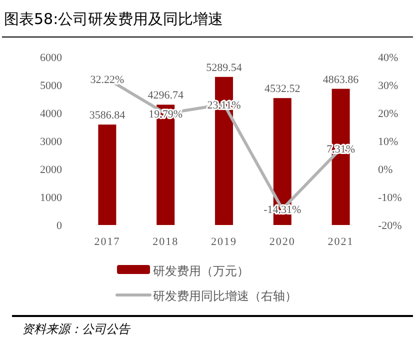 The width and height of the screenshot is (415, 343). What do you see at coordinates (282, 89) in the screenshot?
I see `data-label: 4532.52` at bounding box center [282, 89].